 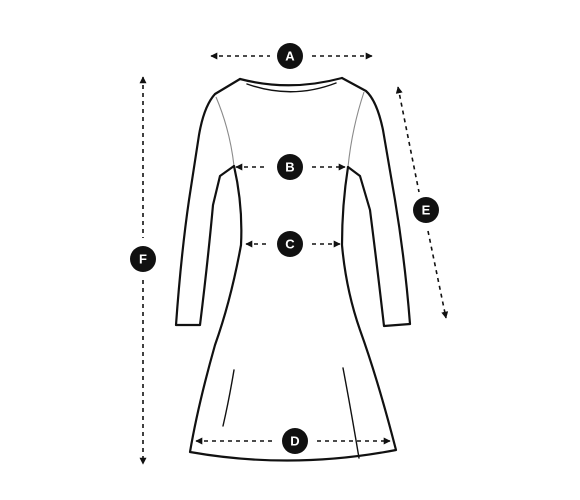 I want to click on skirt-fold-right, so click(x=351, y=413).